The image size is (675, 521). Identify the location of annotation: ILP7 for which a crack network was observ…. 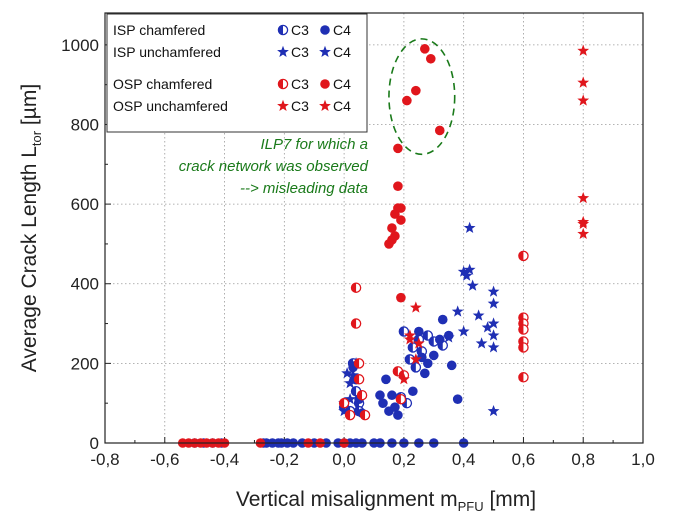
(317, 117).